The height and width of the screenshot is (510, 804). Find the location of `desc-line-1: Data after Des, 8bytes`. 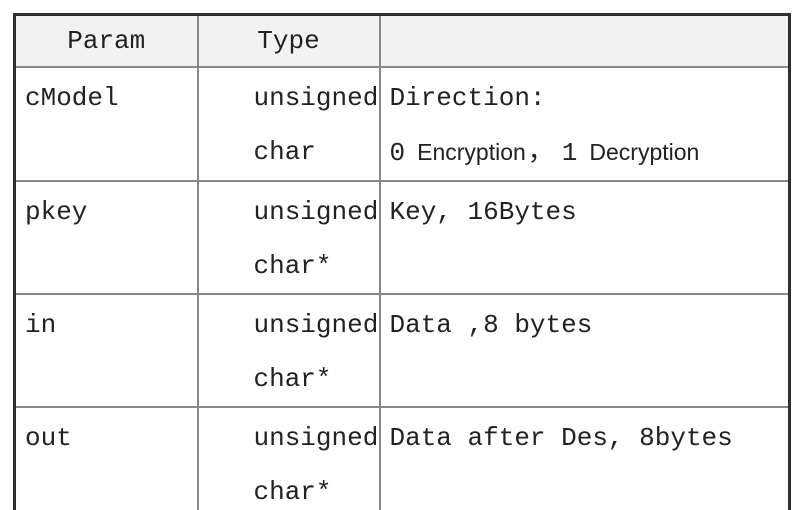

desc-line-1: Data after Des, 8bytes is located at coordinates (561, 437).